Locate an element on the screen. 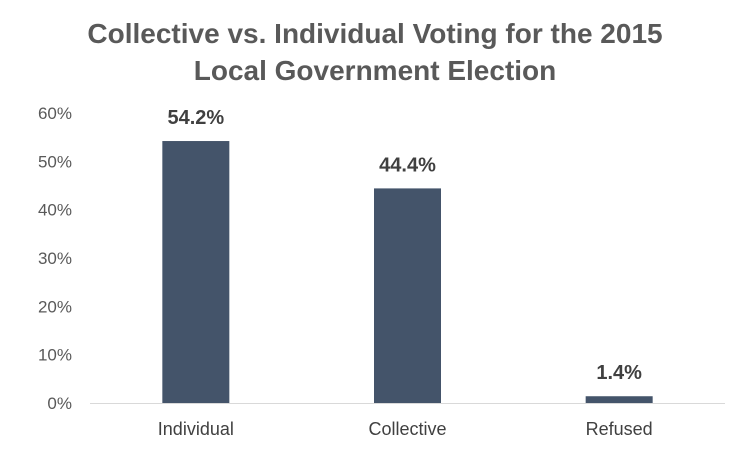  data-label-individual: 54.2% is located at coordinates (195, 118).